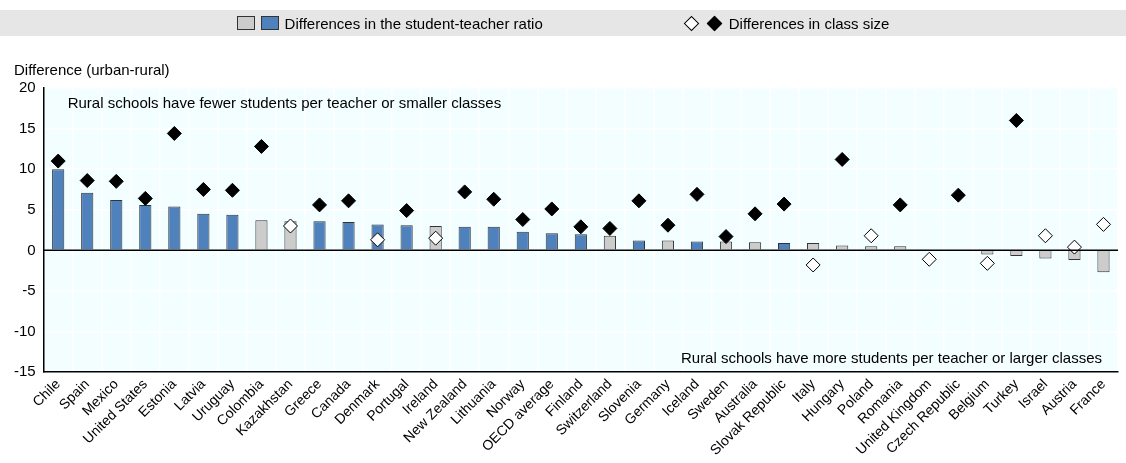 Image resolution: width=1126 pixels, height=463 pixels. Describe the element at coordinates (27, 87) in the screenshot. I see `y-tick-label: 20` at that location.